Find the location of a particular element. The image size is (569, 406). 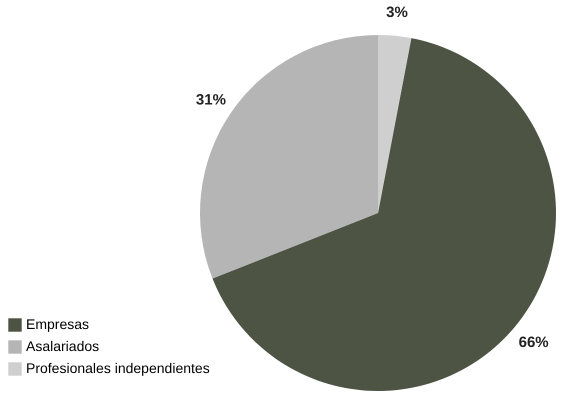

legend-label: Empresas is located at coordinates (58, 324).